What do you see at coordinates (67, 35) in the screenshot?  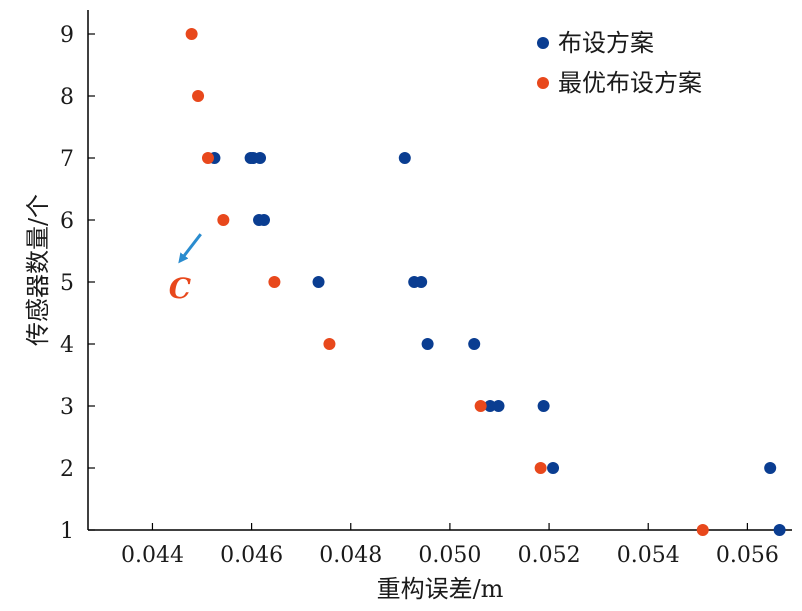 I see `y-tick-label: 9` at bounding box center [67, 35].